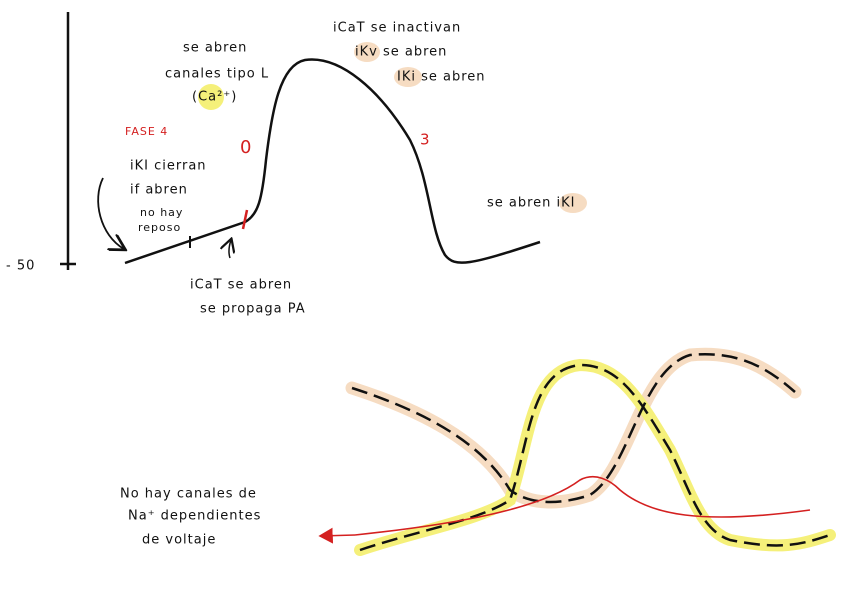 This screenshot has height=600, width=848. I want to click on label: se abren iKI, so click(531, 203).